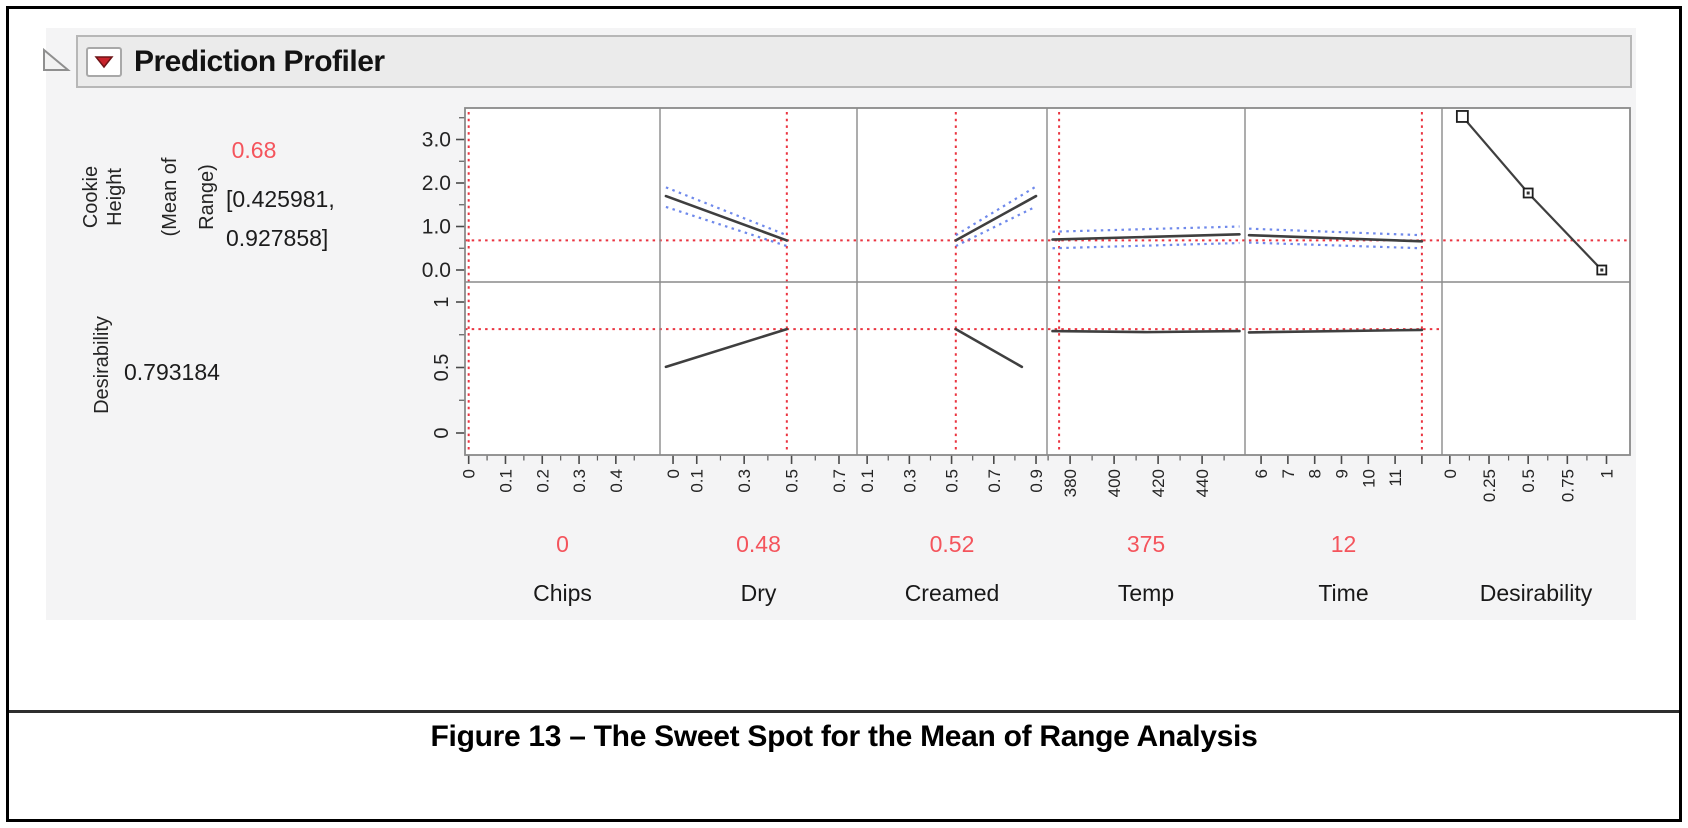 This screenshot has width=1688, height=828. What do you see at coordinates (758, 544) in the screenshot?
I see `factor-value-dry: 0.48` at bounding box center [758, 544].